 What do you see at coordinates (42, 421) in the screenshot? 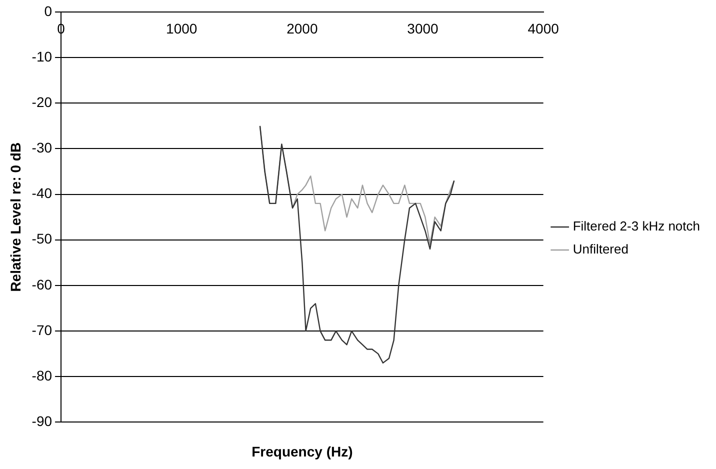
I see `y-tick-label: -90` at bounding box center [42, 421].